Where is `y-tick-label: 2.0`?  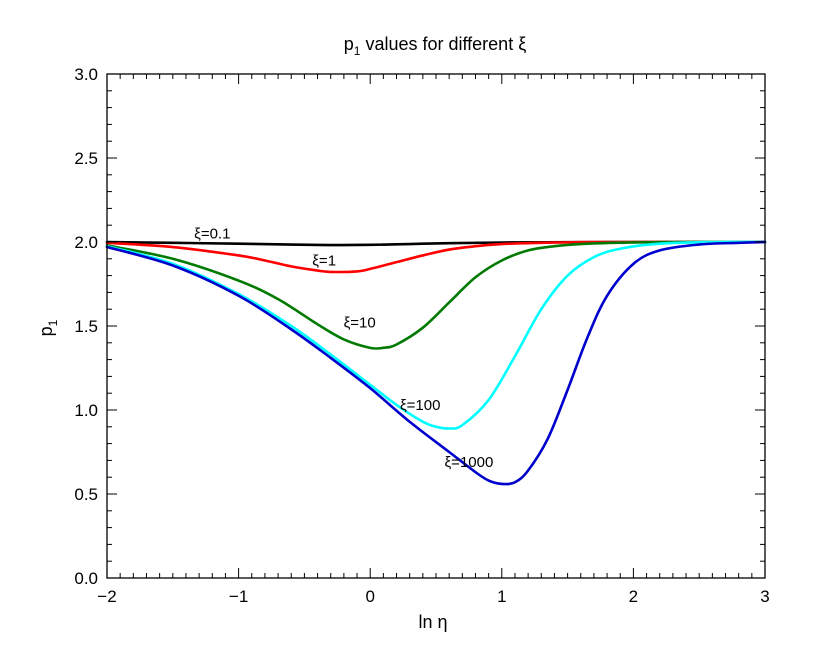
y-tick-label: 2.0 is located at coordinates (86, 242).